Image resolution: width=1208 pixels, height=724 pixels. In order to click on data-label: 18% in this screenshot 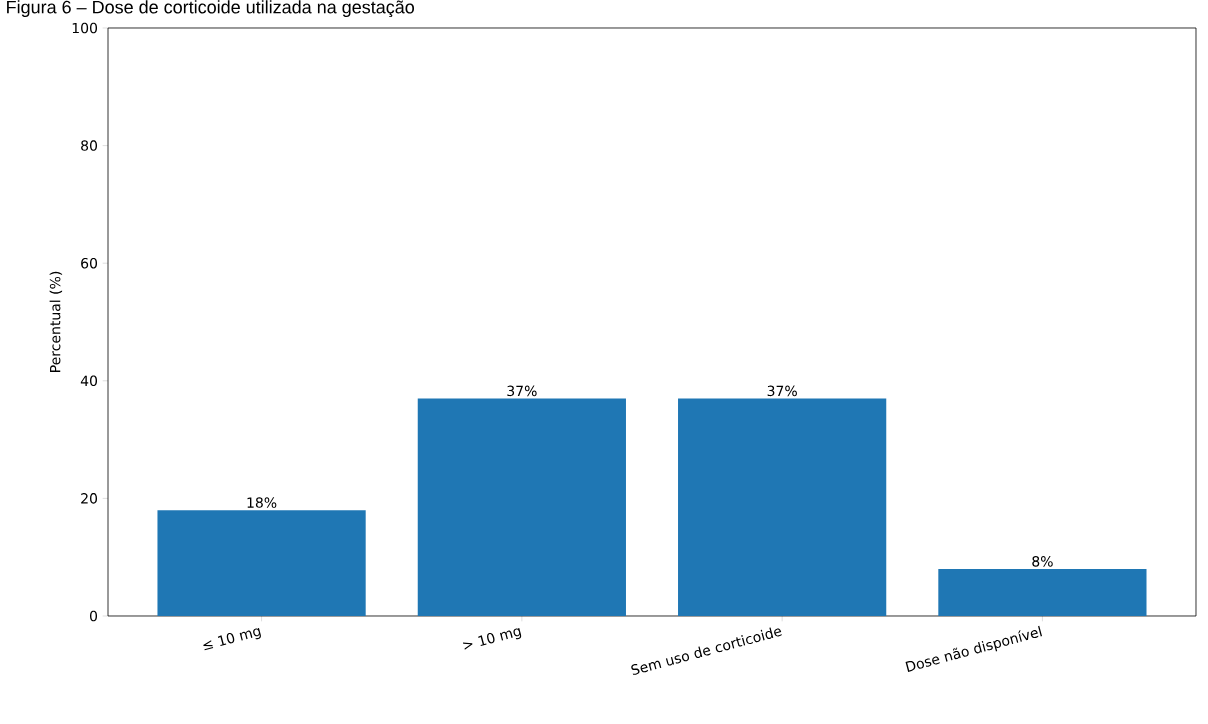, I will do `click(262, 502)`.